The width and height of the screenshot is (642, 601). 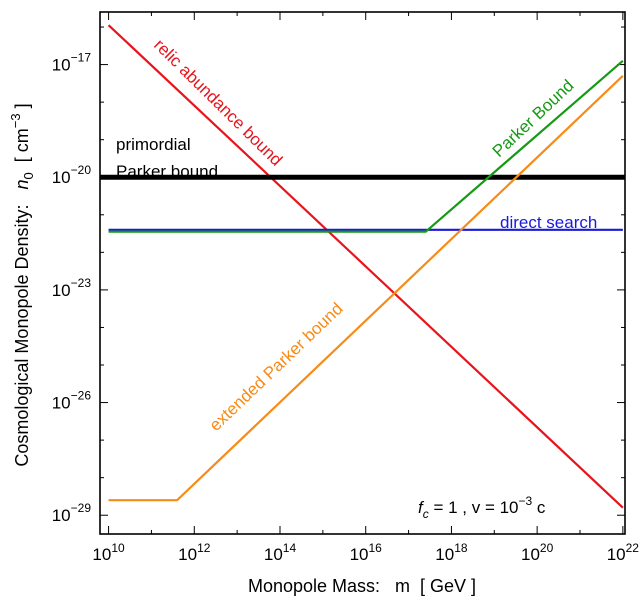 I want to click on series-label-primordial-line2: Parker bound, so click(x=167, y=171).